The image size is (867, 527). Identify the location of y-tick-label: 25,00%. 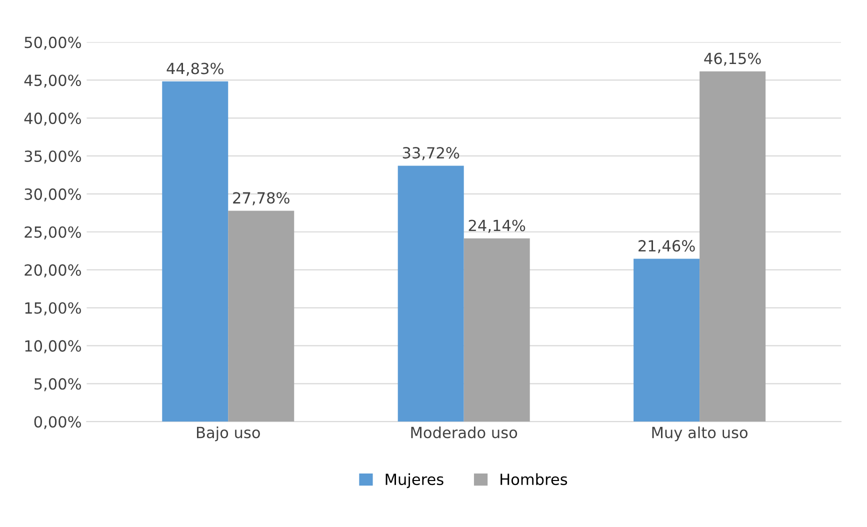
(52, 233).